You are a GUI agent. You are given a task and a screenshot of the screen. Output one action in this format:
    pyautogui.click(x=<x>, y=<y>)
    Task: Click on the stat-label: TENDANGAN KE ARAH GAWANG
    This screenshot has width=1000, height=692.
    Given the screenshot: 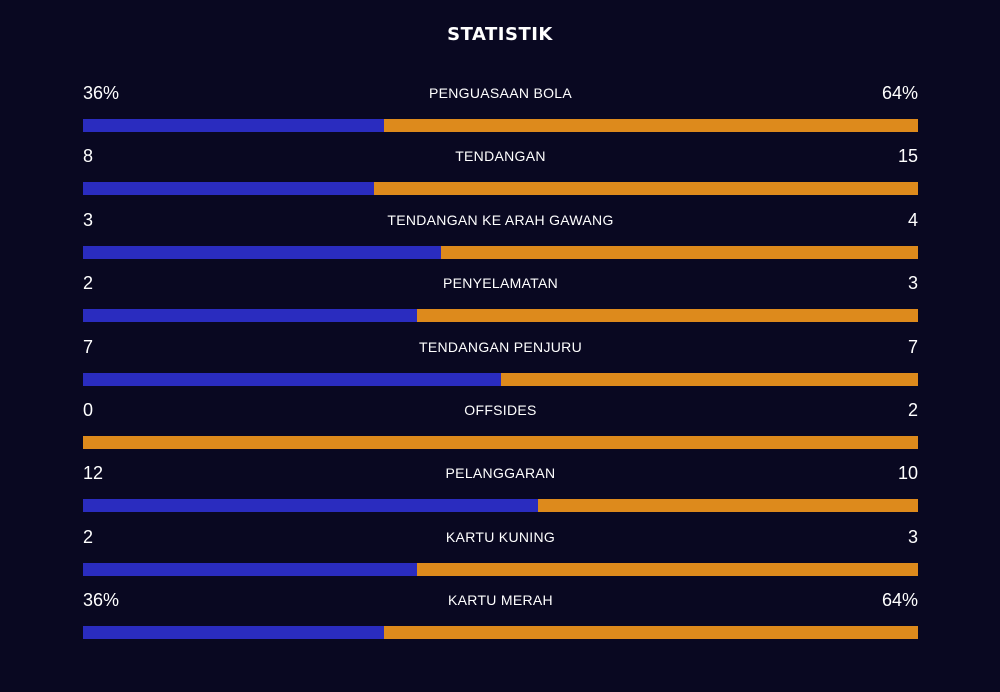 What is the action you would take?
    pyautogui.click(x=500, y=219)
    